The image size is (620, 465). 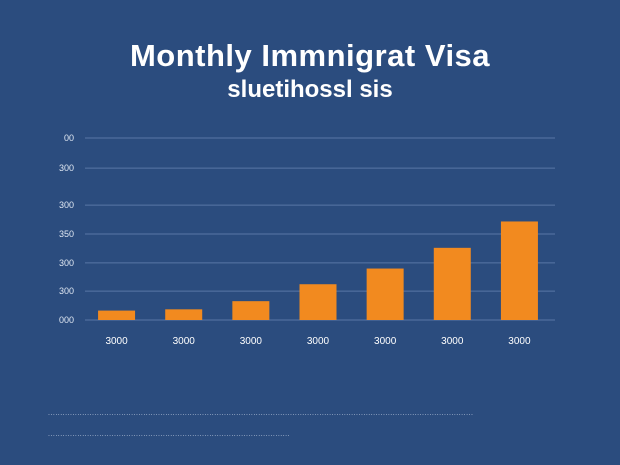 I want to click on y-tick-label: 000, so click(x=66, y=320).